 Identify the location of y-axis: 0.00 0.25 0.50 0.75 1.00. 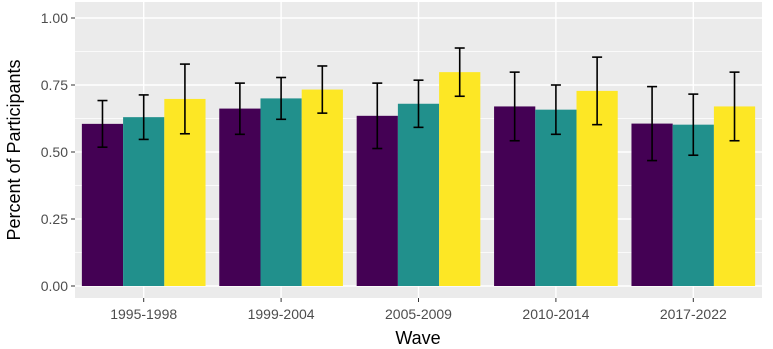
(58, 152).